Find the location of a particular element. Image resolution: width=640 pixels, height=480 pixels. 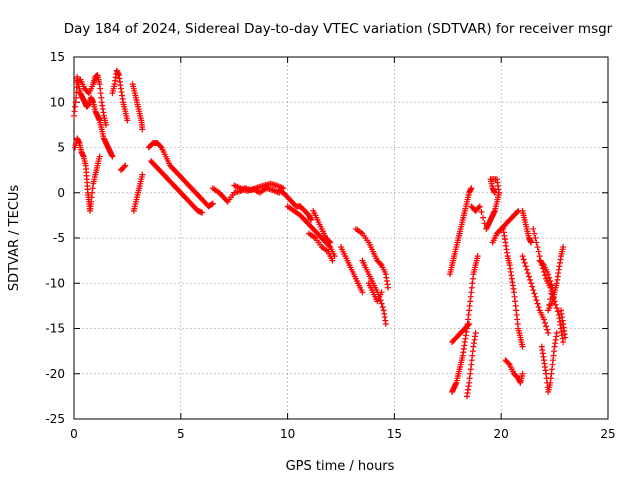

y-tick-label: 15 is located at coordinates (57, 57).